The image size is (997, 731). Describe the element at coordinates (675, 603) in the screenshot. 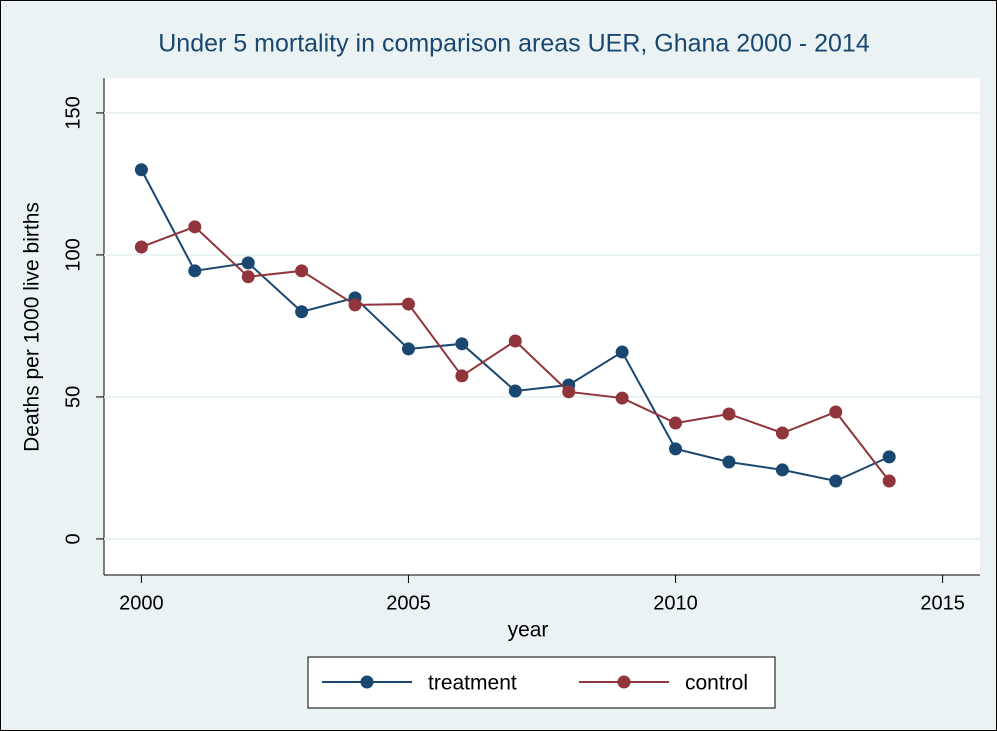

I see `x-tick-label: 2010` at that location.